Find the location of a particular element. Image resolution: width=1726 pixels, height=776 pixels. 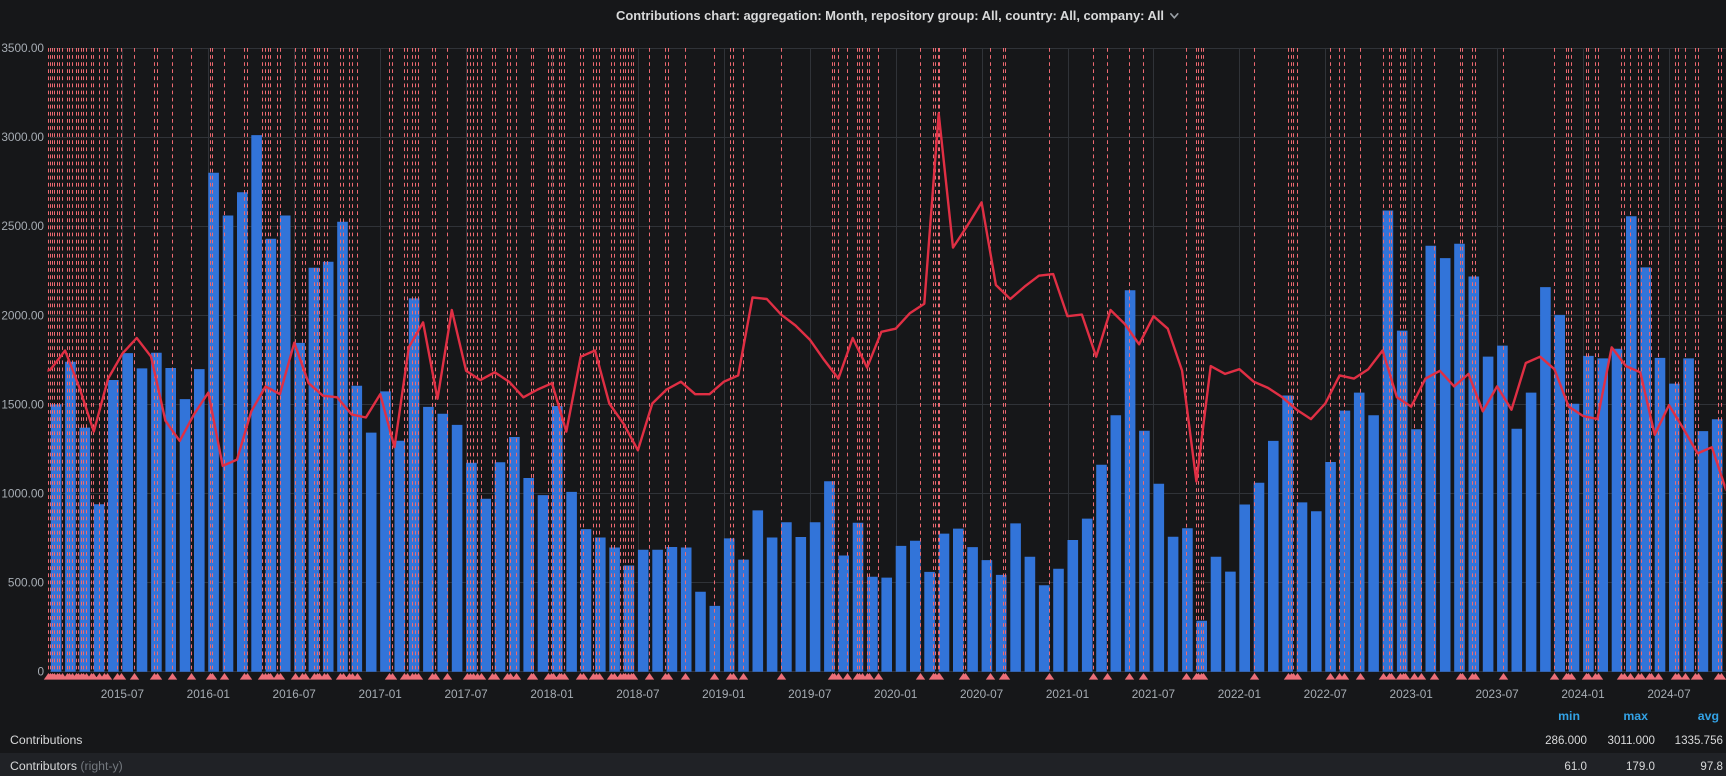

svg-text: 0 is located at coordinates (40, 672).